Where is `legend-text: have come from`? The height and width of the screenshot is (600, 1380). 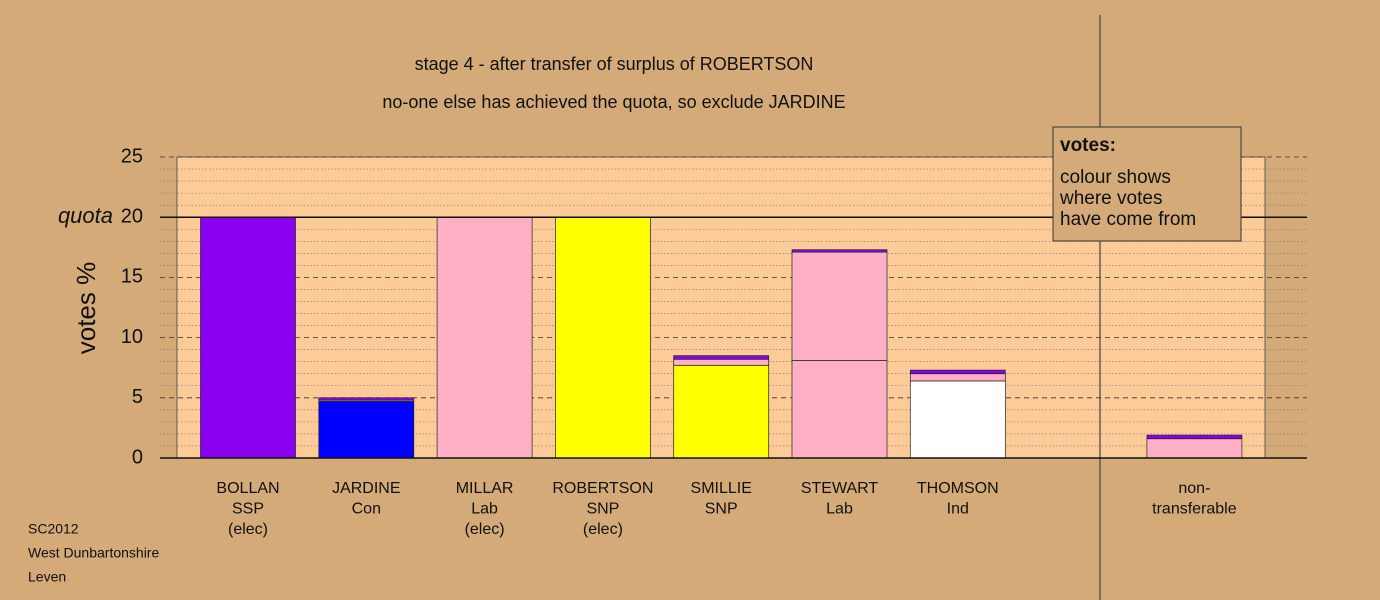 legend-text: have come from is located at coordinates (1128, 219).